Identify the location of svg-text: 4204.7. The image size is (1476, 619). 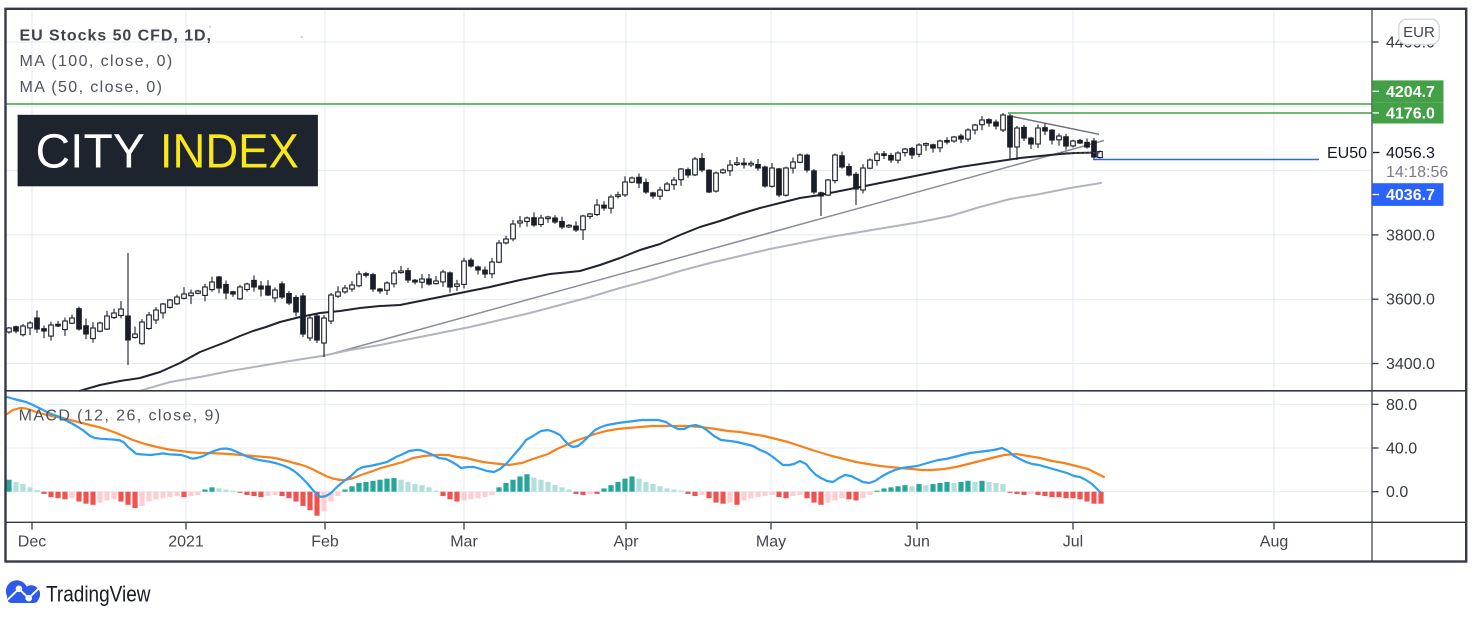
(1410, 92).